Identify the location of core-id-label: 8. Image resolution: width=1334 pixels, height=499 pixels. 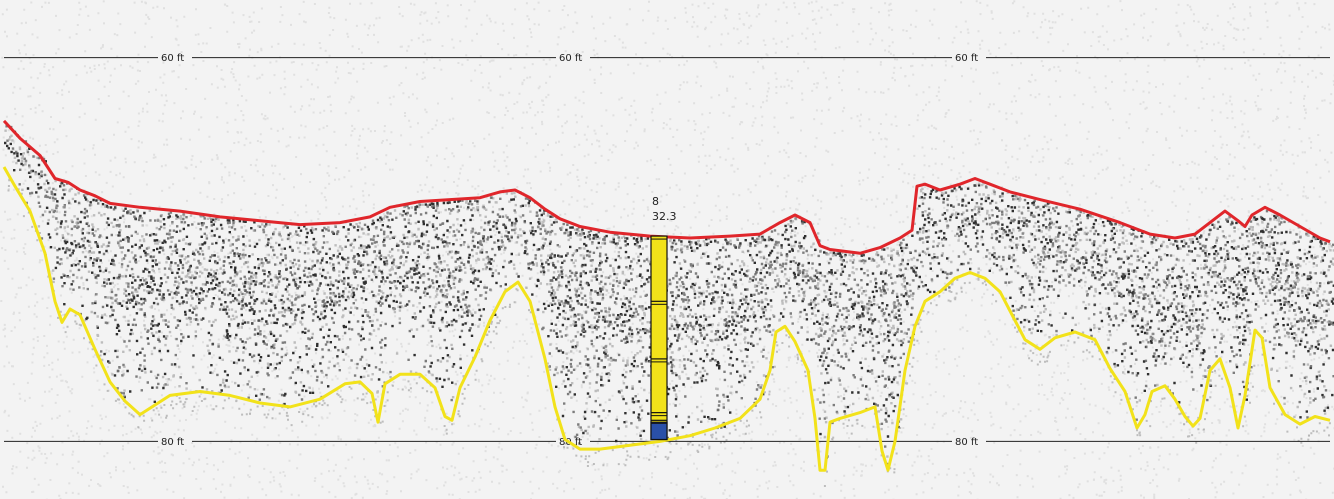
(655, 201).